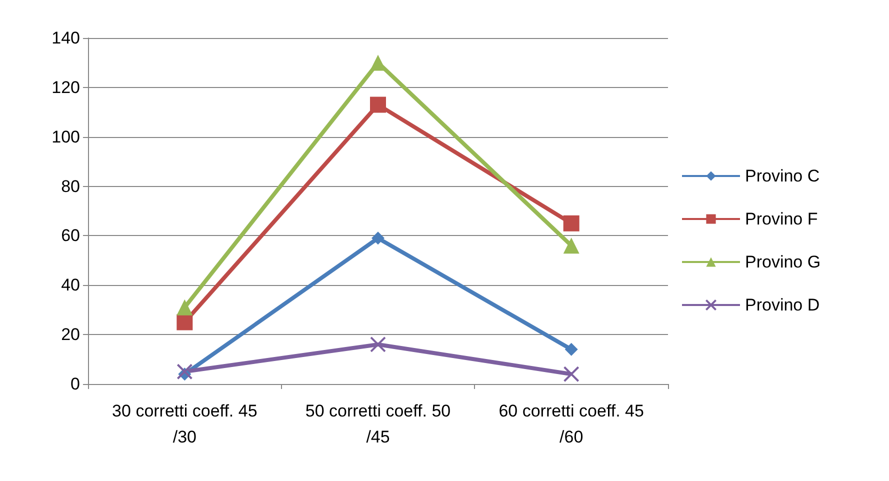 The width and height of the screenshot is (889, 481). I want to click on y-tick-label: 0, so click(75, 384).